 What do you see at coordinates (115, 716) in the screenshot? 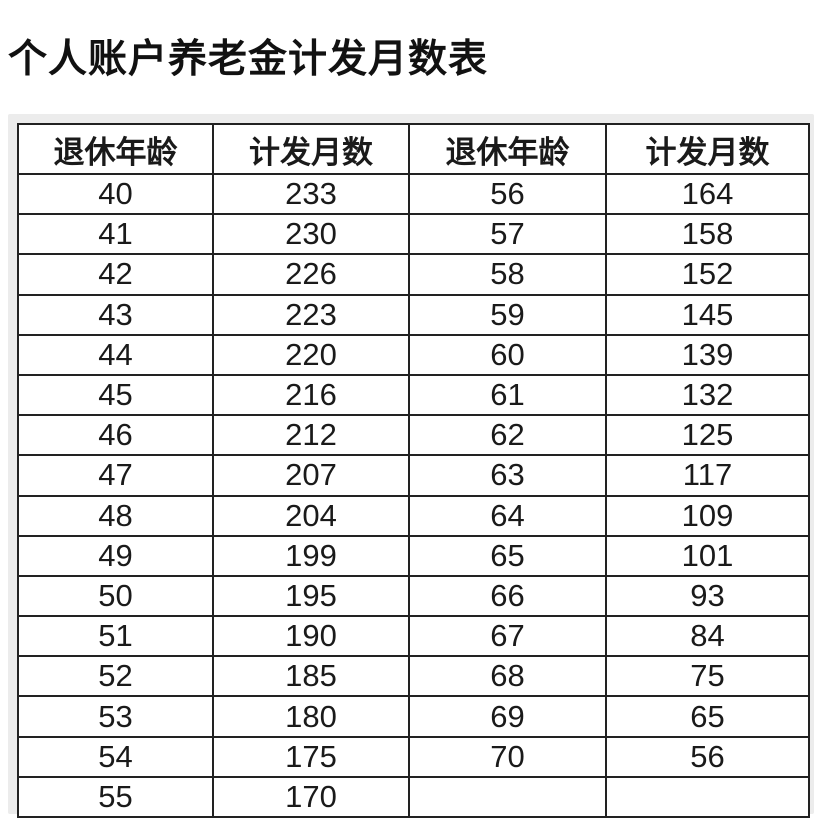
I see `cell-retire-age: 53` at bounding box center [115, 716].